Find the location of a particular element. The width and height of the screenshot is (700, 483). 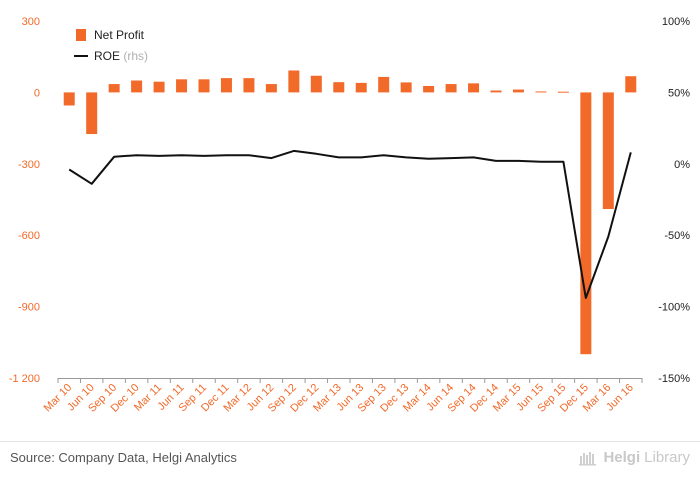

left-axis-tick-label: -600 is located at coordinates (29, 236).